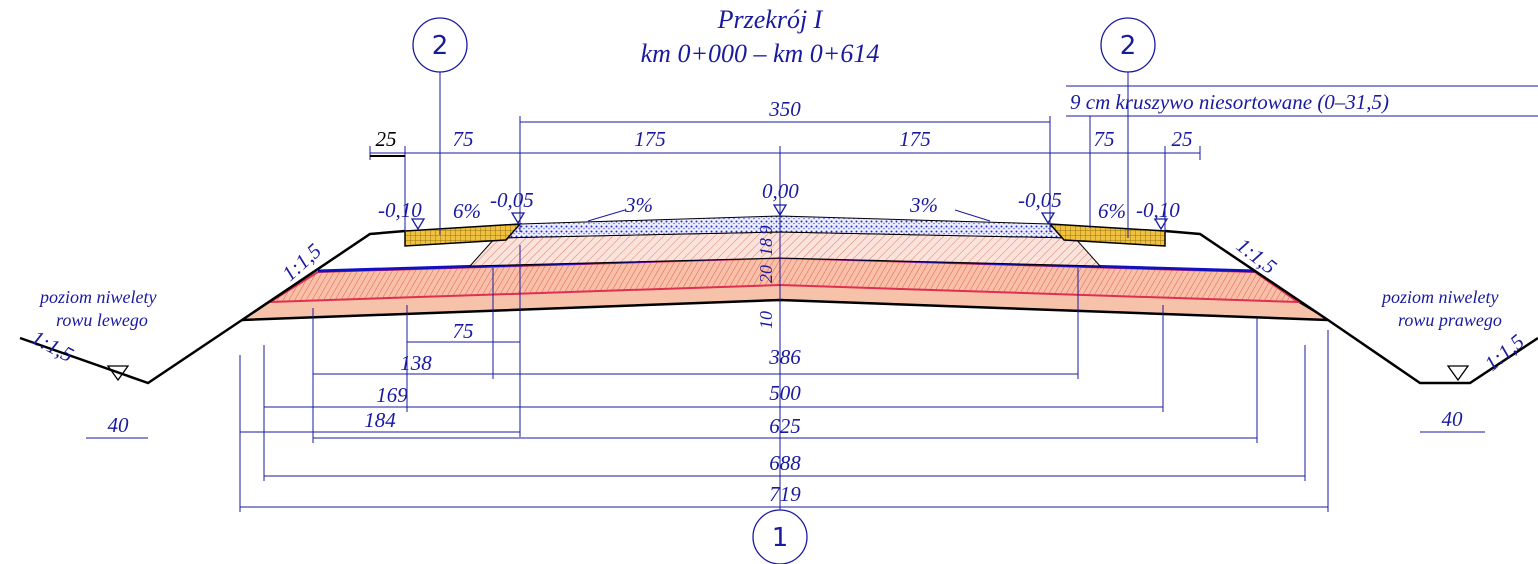 The width and height of the screenshot is (1538, 564). I want to click on callout: 1, so click(780, 538).